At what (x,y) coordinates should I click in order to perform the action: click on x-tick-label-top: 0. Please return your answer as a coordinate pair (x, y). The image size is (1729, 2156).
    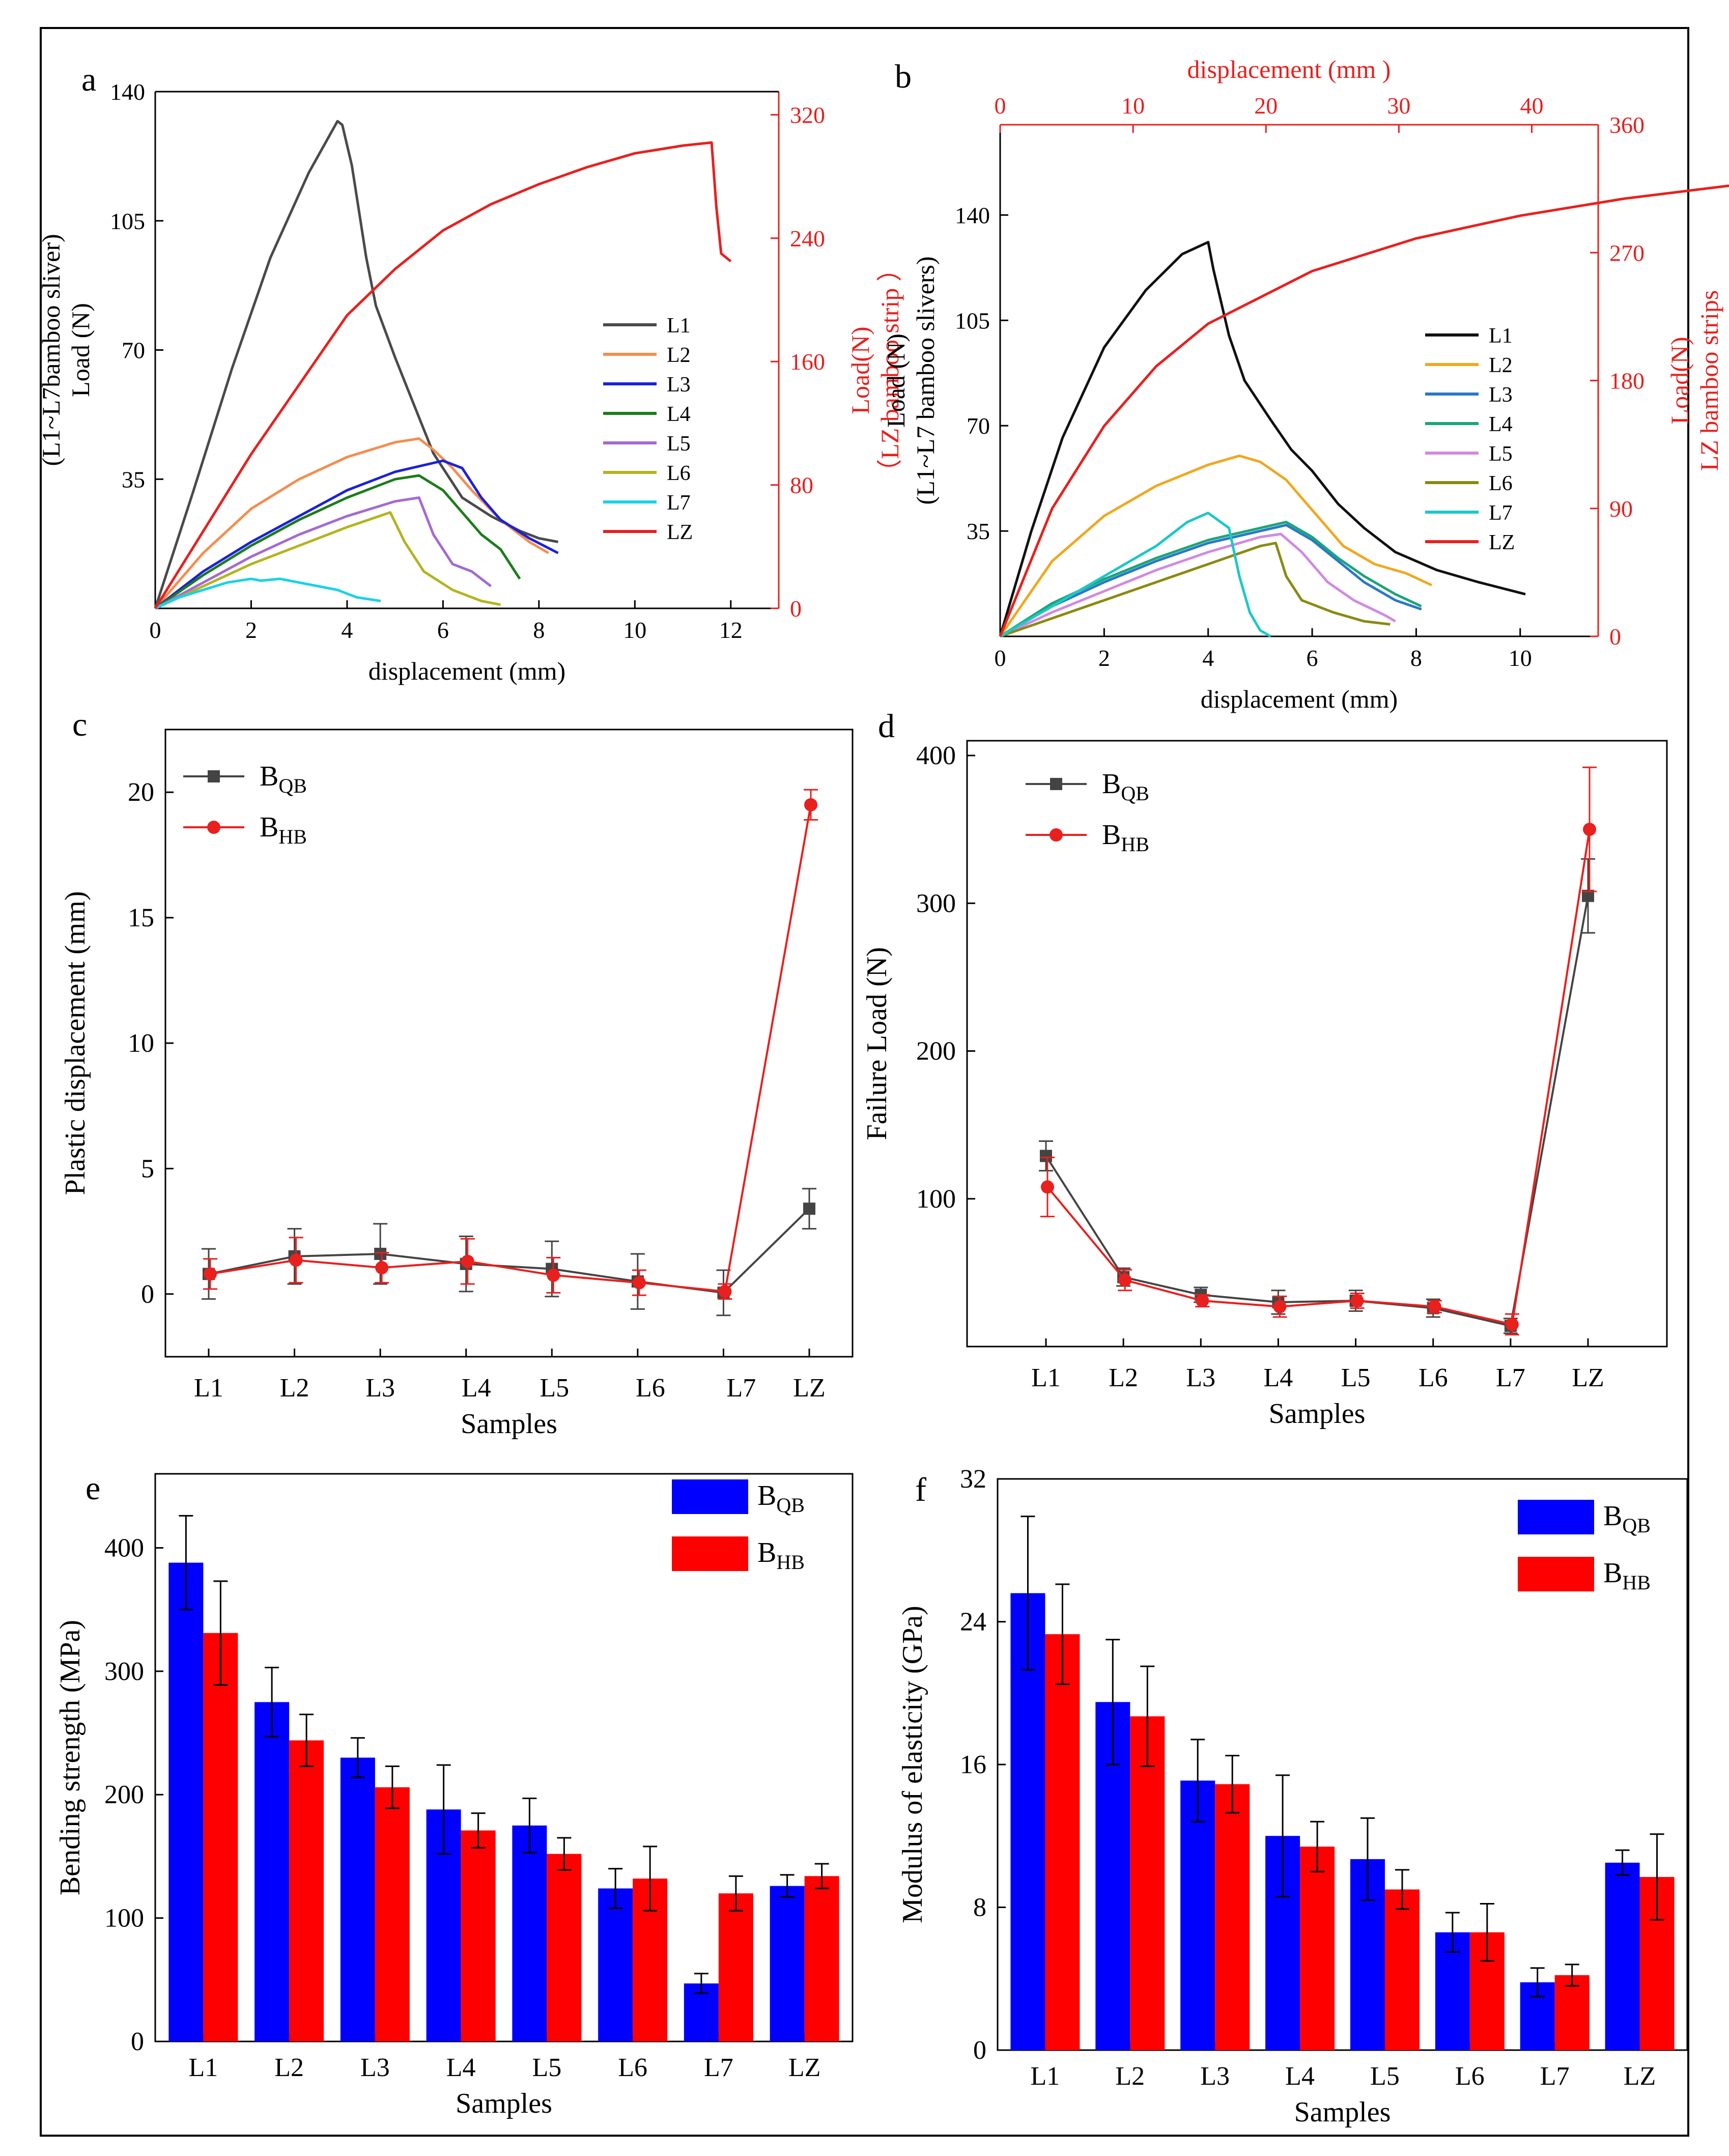
    Looking at the image, I should click on (1001, 106).